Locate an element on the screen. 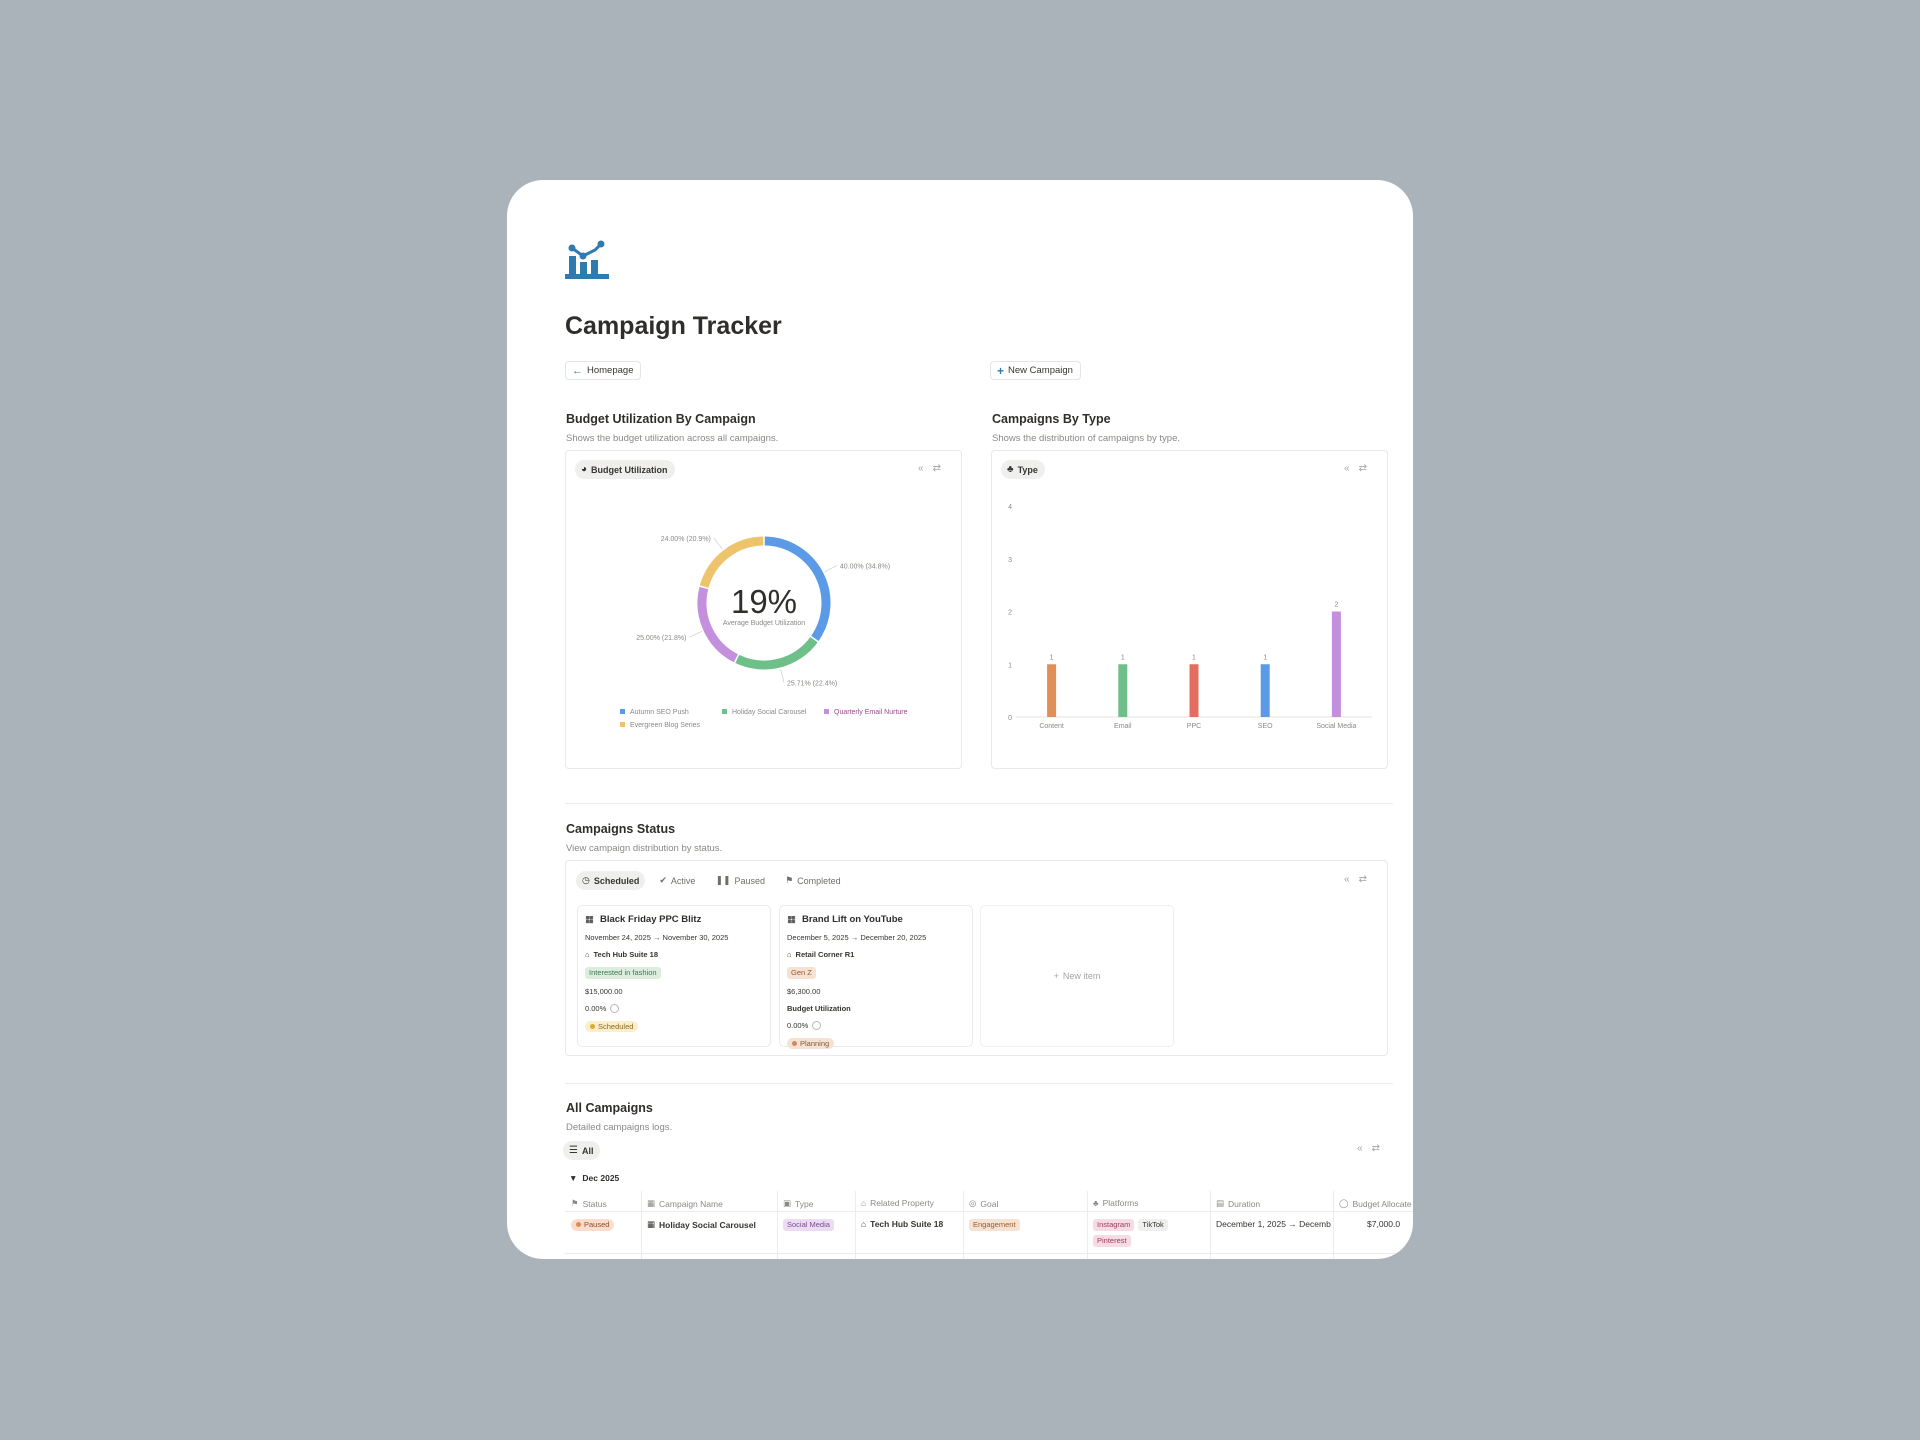 The image size is (1920, 1440). view-tab-type: ♣ Type is located at coordinates (1023, 469).